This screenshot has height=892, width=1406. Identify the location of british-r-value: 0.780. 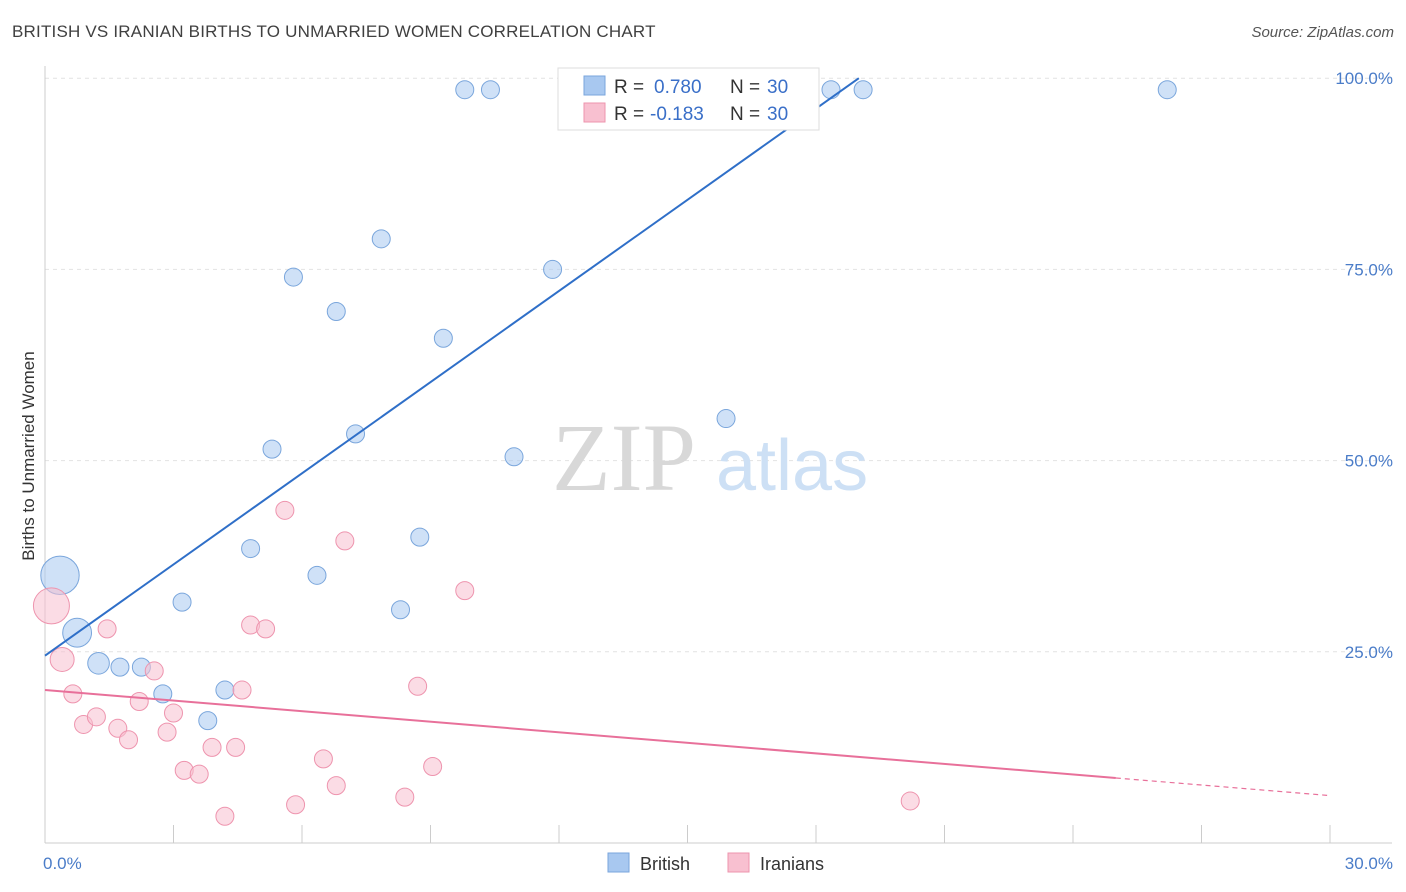
(678, 87).